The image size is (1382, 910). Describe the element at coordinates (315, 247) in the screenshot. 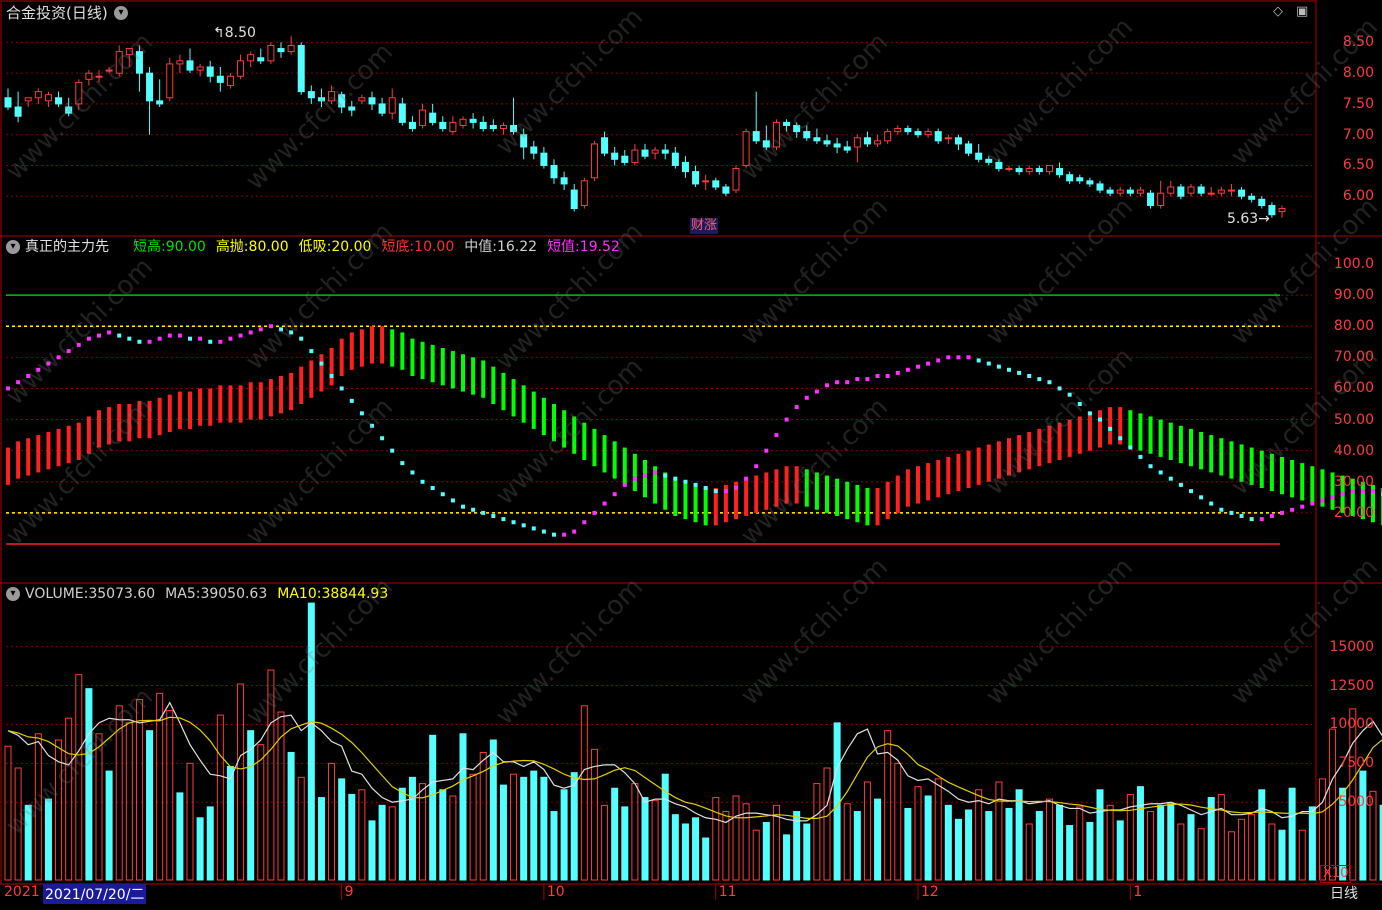

I see `param-label: 低吸:` at that location.